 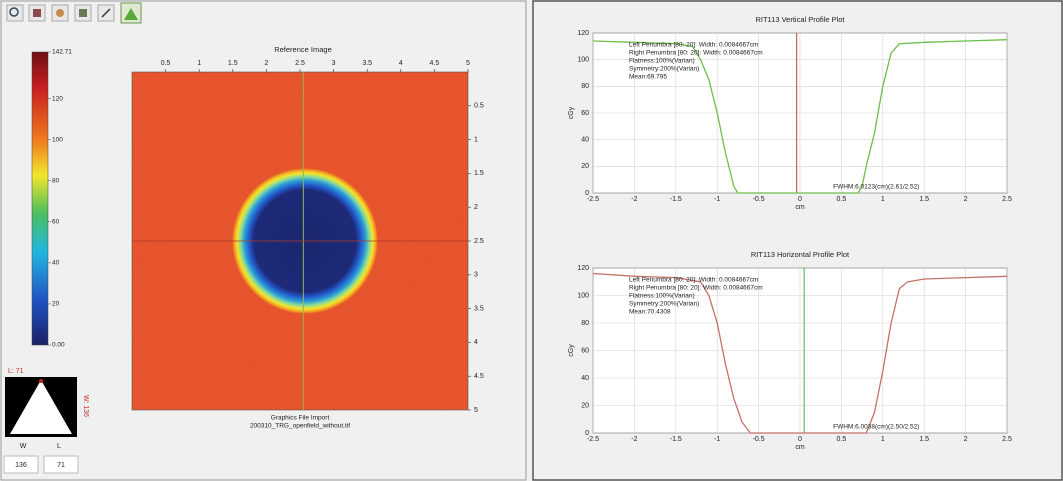 What do you see at coordinates (106, 13) in the screenshot?
I see `pen-icon` at bounding box center [106, 13].